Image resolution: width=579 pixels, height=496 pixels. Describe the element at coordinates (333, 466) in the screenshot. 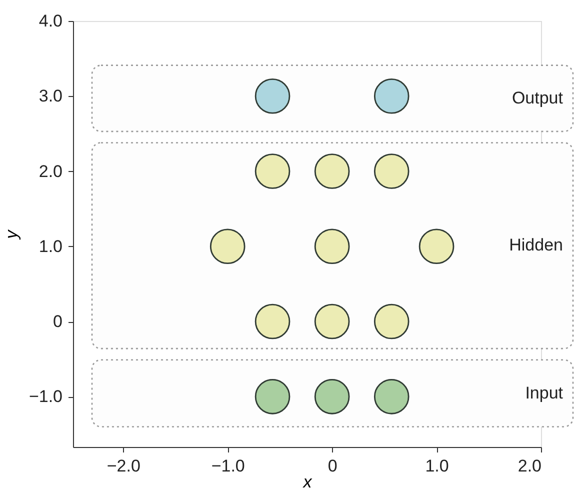

I see `x-tick-label: 0` at that location.